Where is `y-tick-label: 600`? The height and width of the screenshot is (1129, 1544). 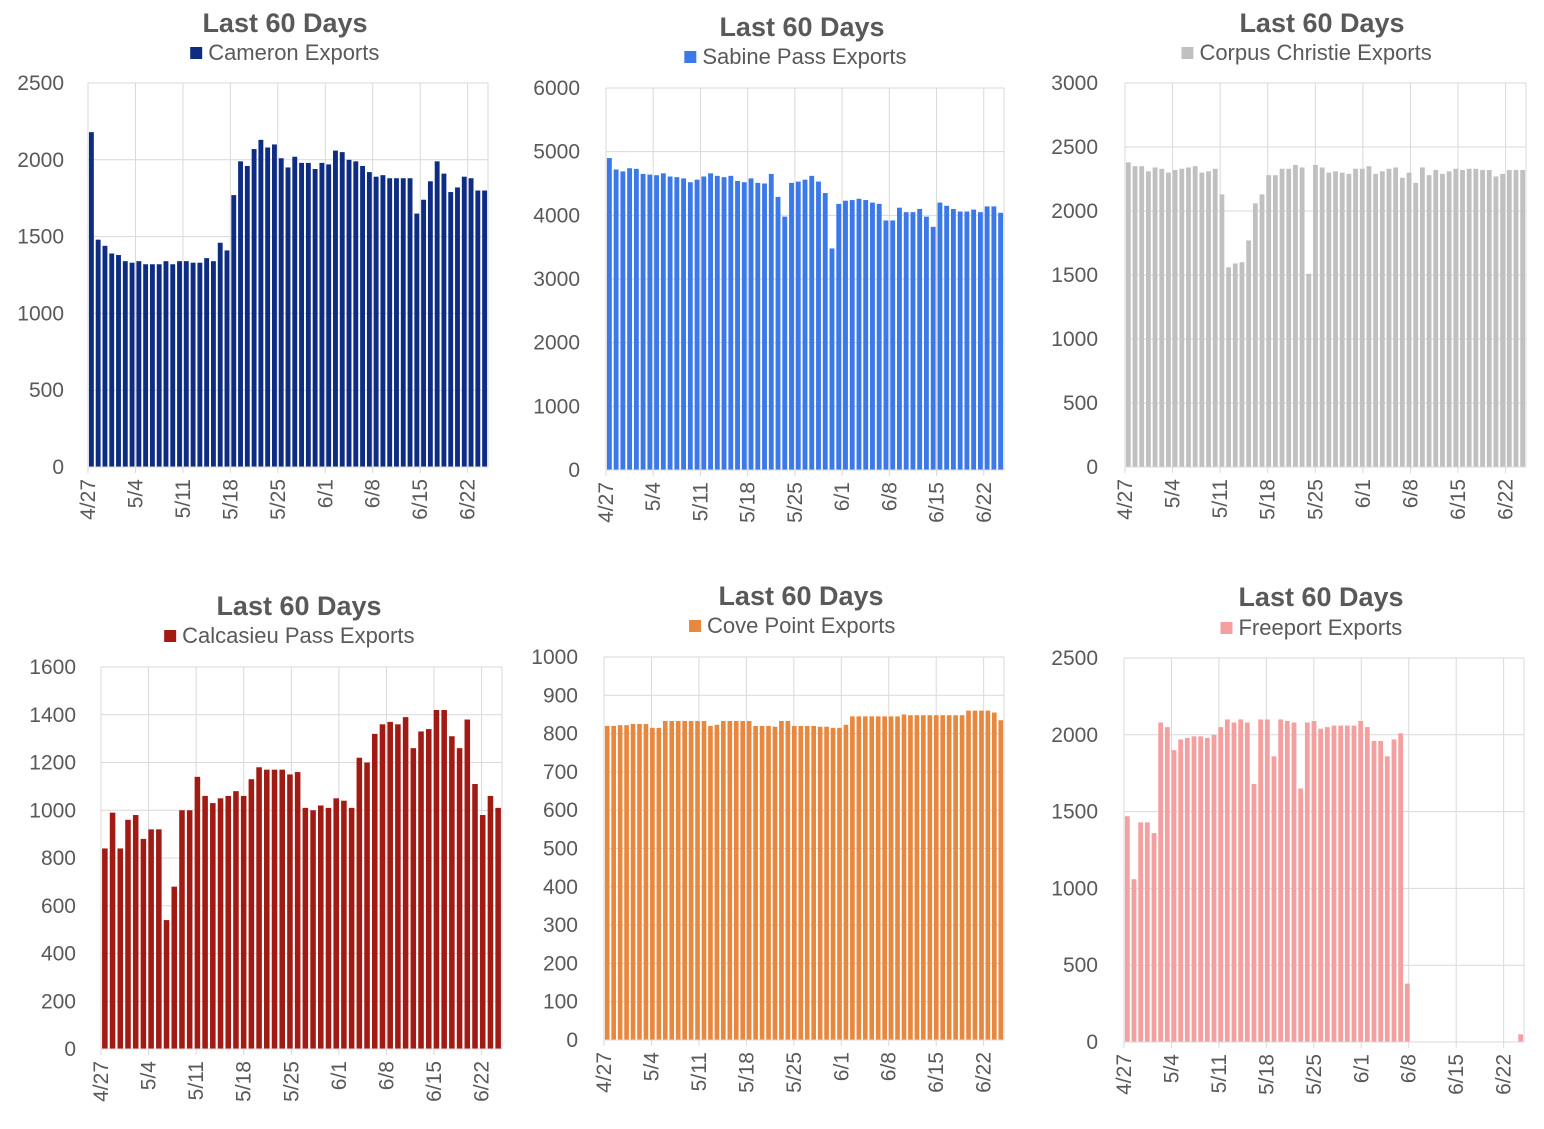 y-tick-label: 600 is located at coordinates (58, 906).